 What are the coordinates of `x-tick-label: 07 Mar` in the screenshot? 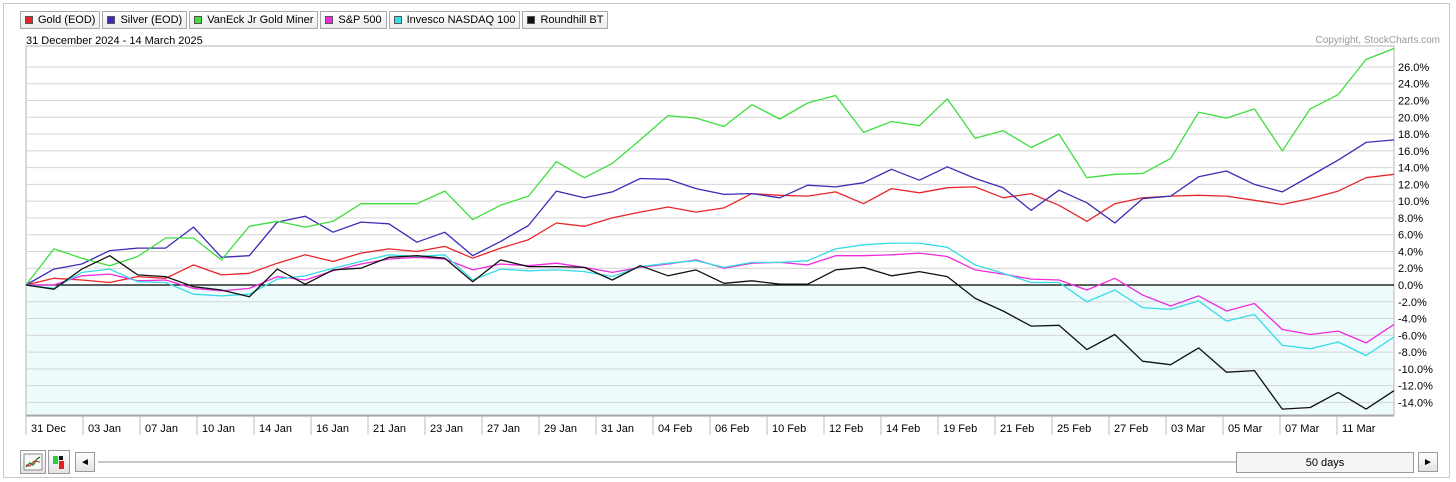 It's located at (1302, 429).